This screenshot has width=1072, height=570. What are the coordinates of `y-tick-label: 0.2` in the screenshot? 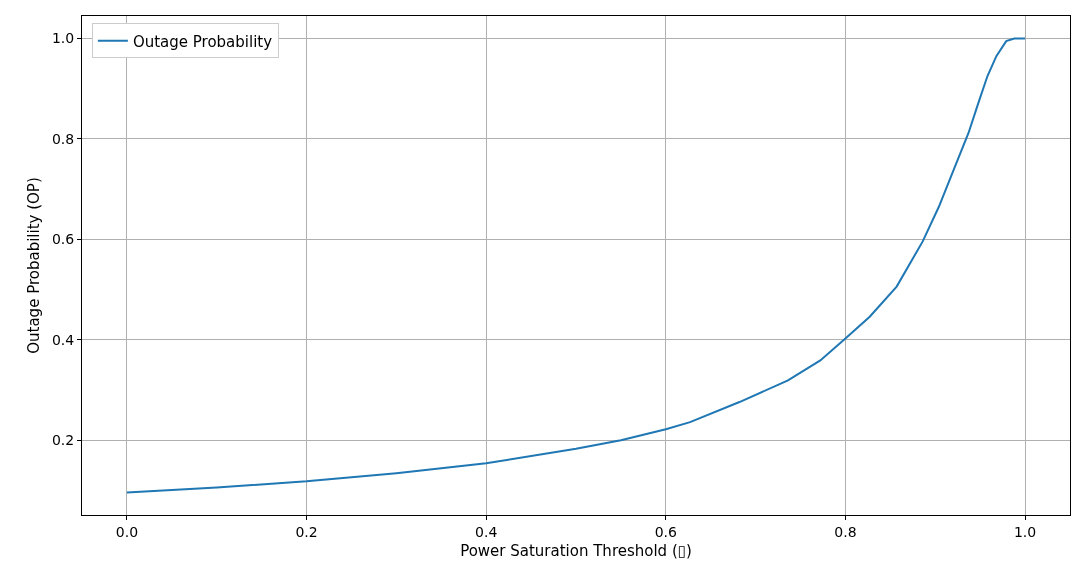 It's located at (63, 440).